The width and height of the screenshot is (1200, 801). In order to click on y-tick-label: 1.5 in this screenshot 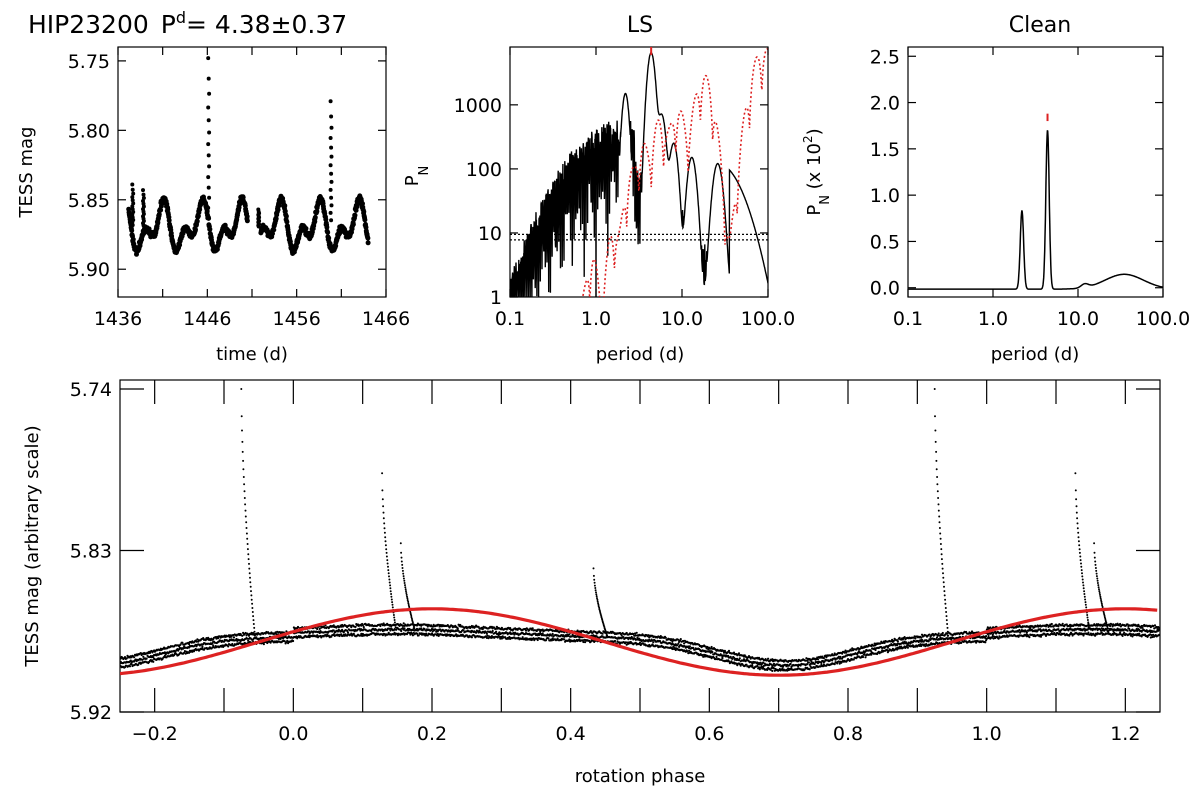, I will do `click(885, 150)`.